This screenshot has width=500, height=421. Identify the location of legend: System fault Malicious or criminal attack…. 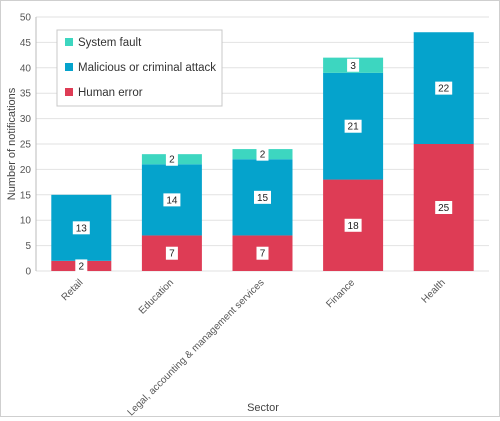
(139, 68).